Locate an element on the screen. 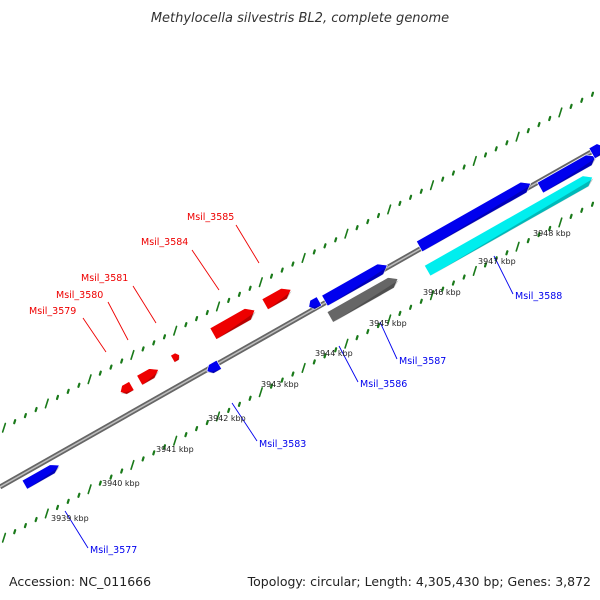 The image size is (600, 600). gene-label: Msil_3581 is located at coordinates (104, 278).